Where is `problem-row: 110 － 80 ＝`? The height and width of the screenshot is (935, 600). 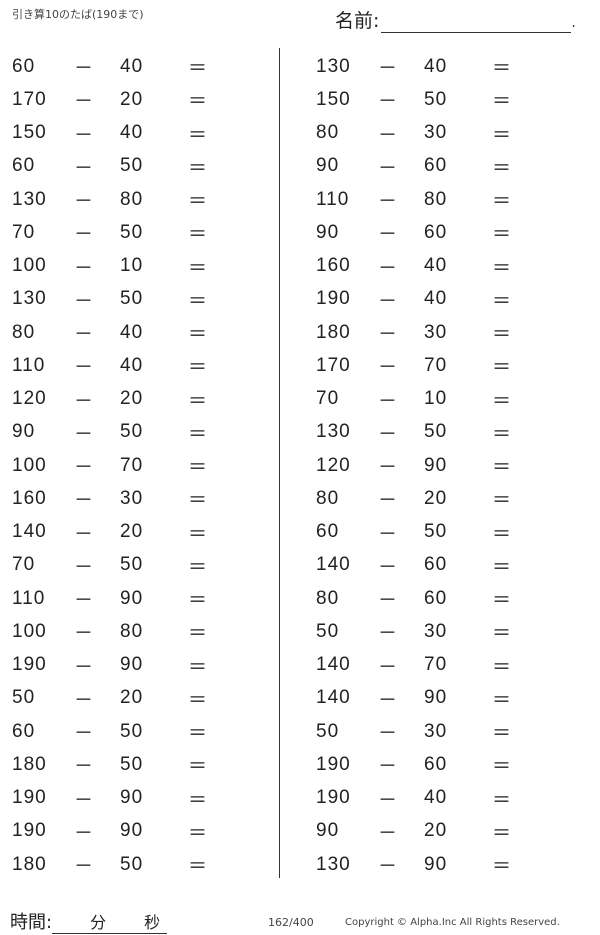 problem-row: 110 － 80 ＝ is located at coordinates (419, 199).